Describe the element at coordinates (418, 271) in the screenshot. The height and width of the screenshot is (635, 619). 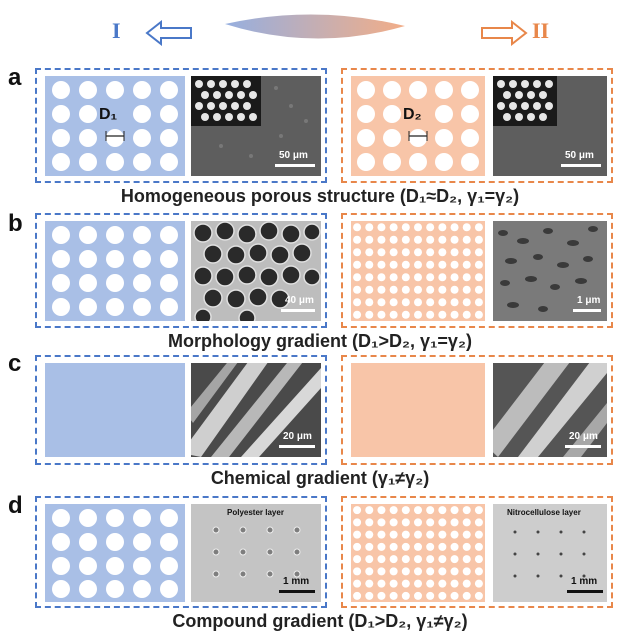
I see `panel-b-right-pore-schematic` at that location.